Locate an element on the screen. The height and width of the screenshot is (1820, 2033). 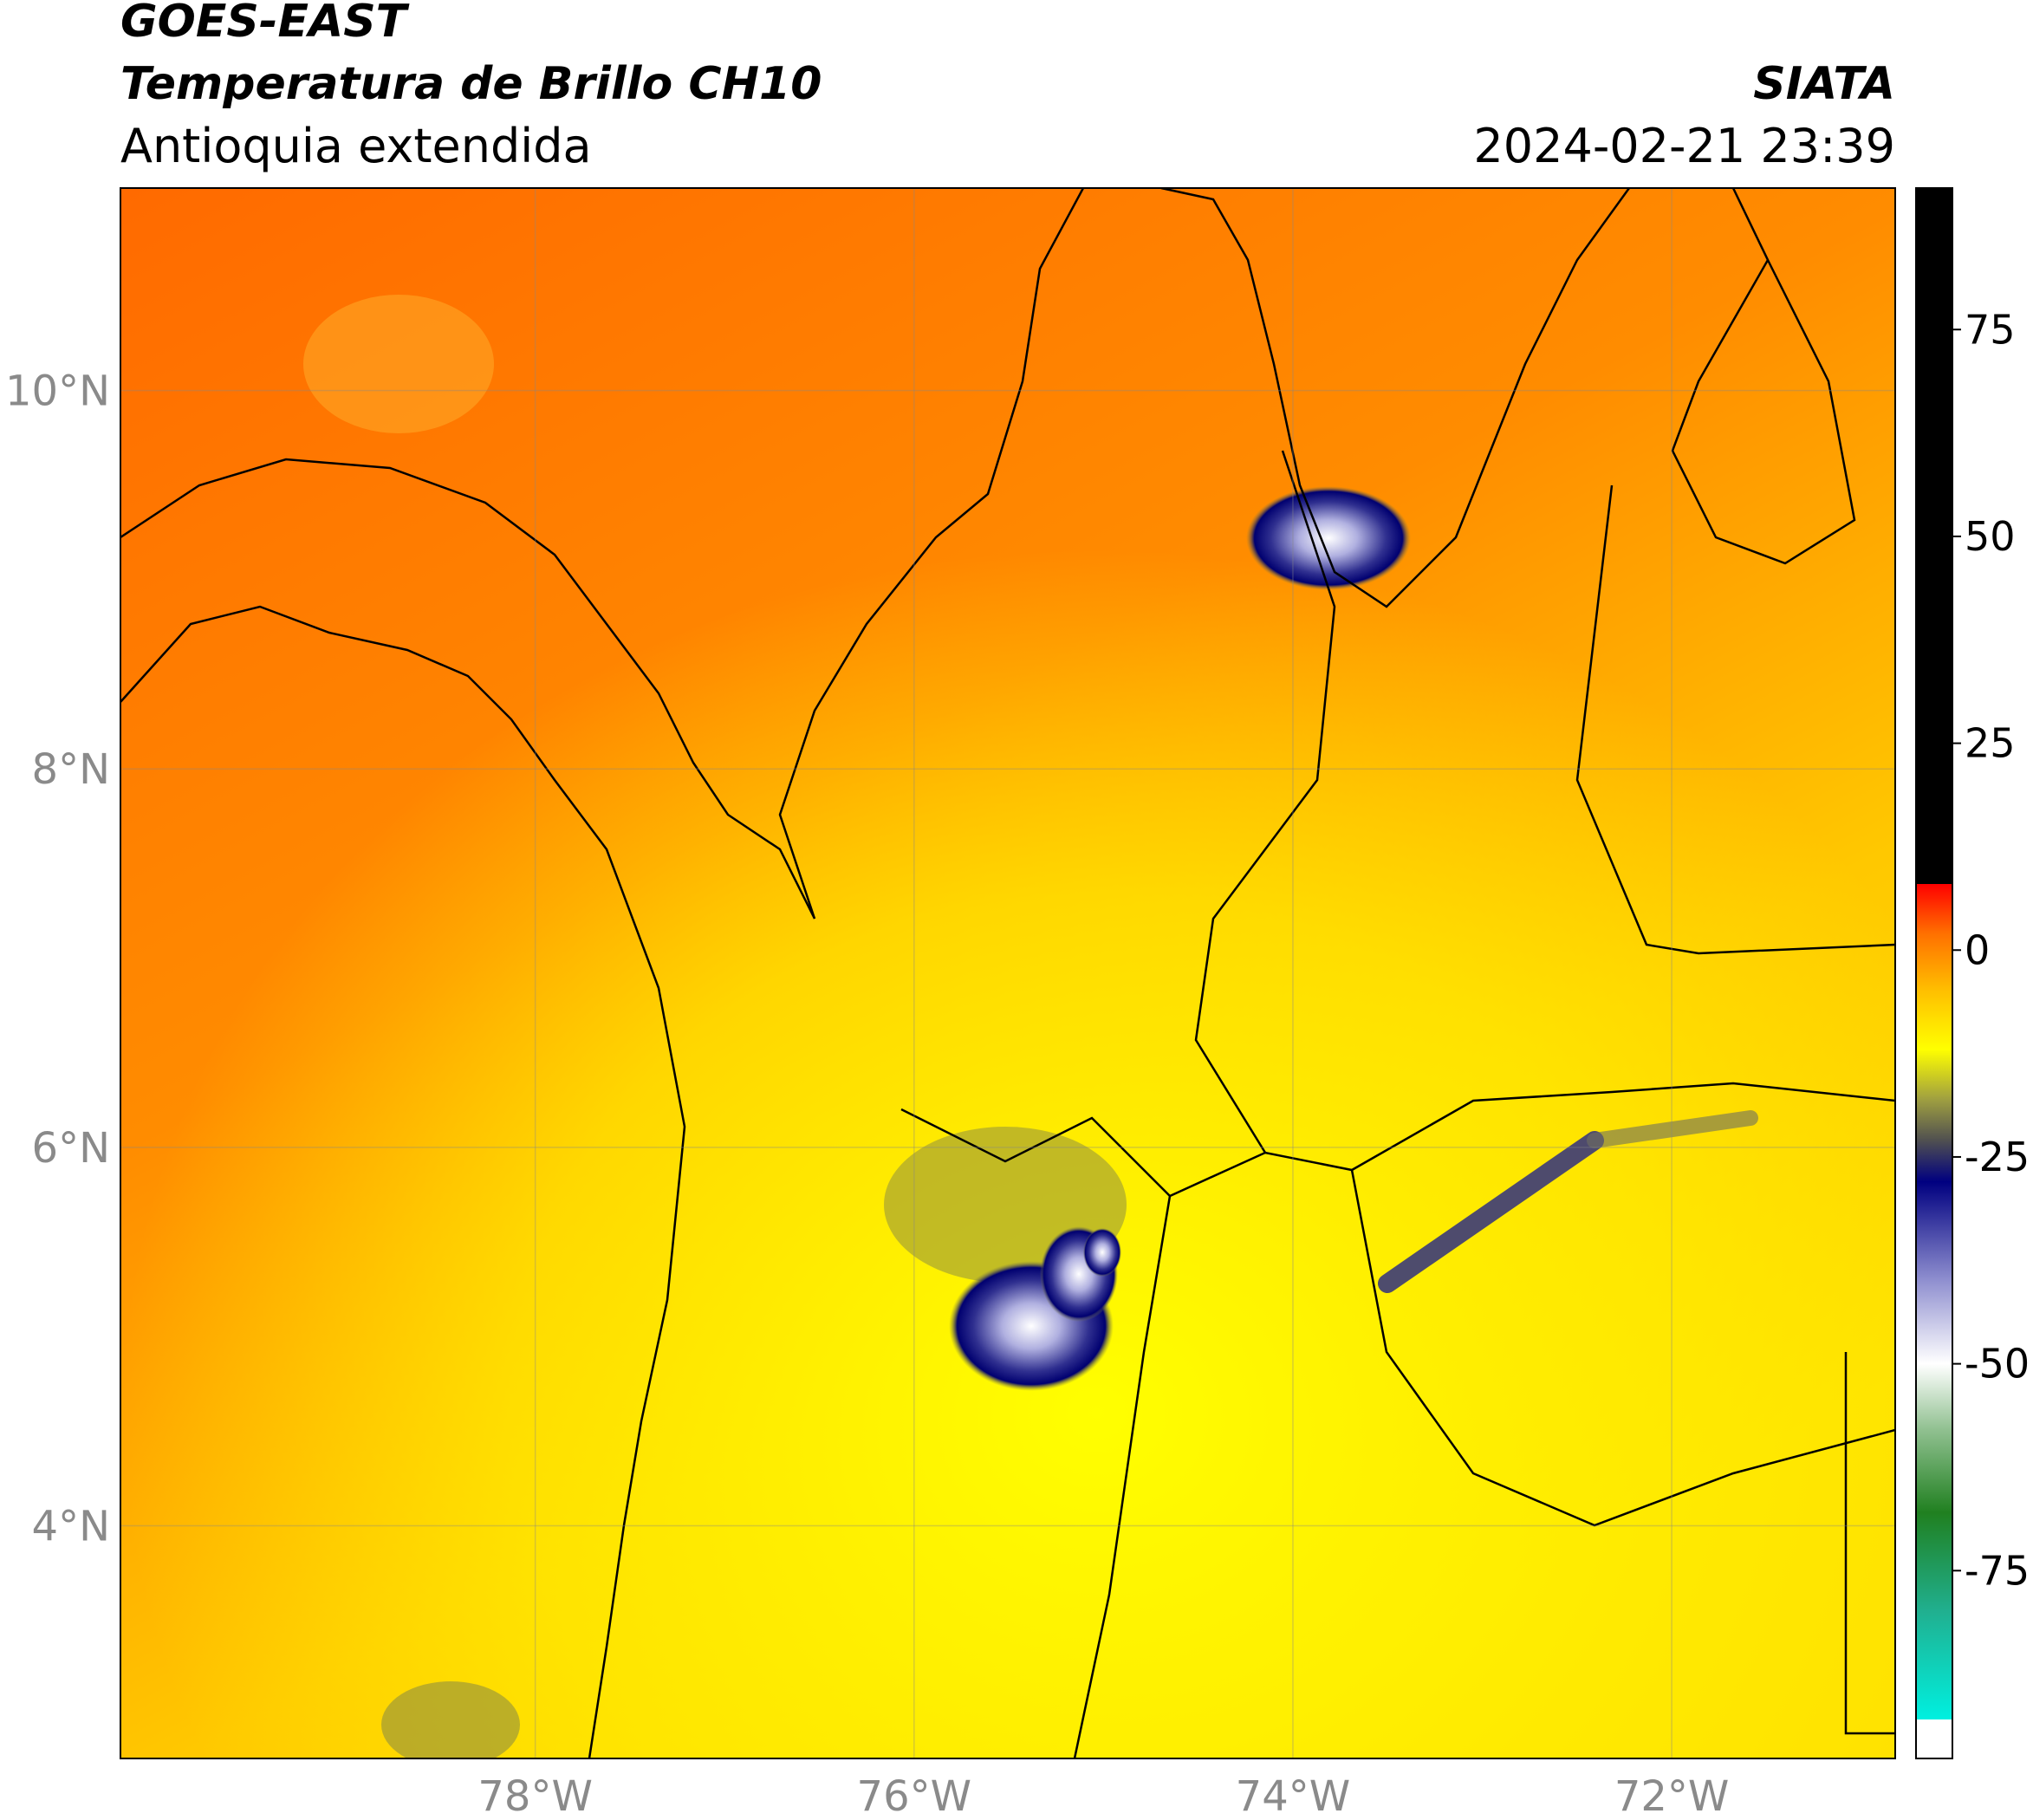
colorbar-tick-label: 75 is located at coordinates (1990, 329).